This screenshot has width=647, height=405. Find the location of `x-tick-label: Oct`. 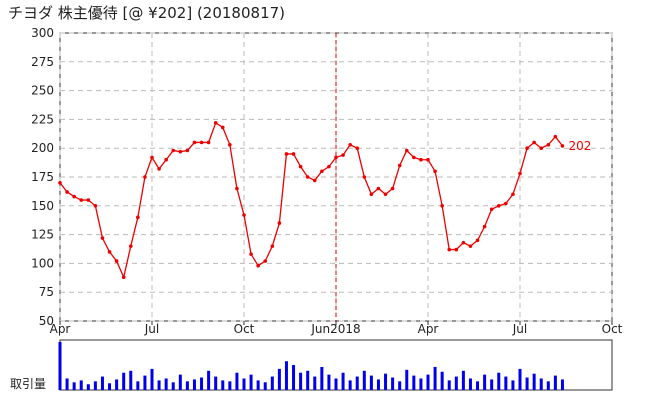

x-tick-label: Oct is located at coordinates (244, 329).